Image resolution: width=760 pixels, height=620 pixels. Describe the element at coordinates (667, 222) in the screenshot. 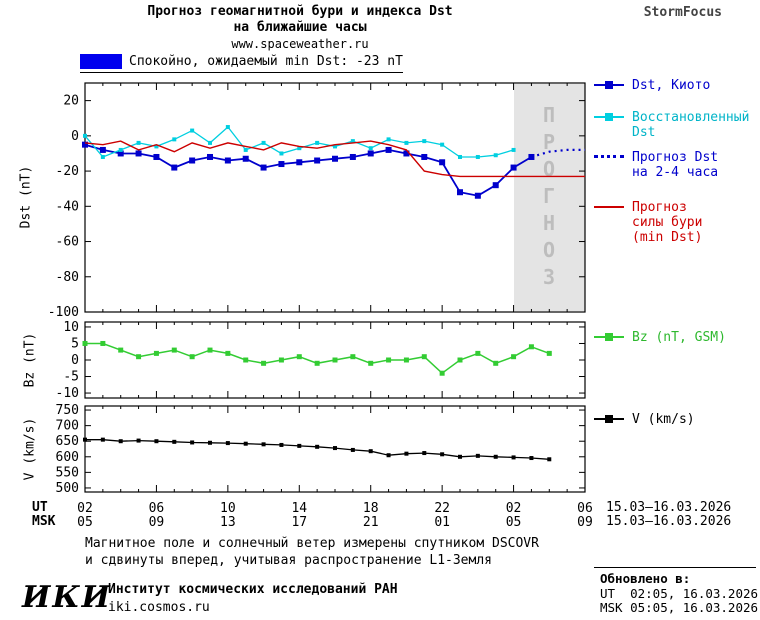

I see `legend-storm-forecast-label: Прогноз силы бури (min Dst)` at that location.